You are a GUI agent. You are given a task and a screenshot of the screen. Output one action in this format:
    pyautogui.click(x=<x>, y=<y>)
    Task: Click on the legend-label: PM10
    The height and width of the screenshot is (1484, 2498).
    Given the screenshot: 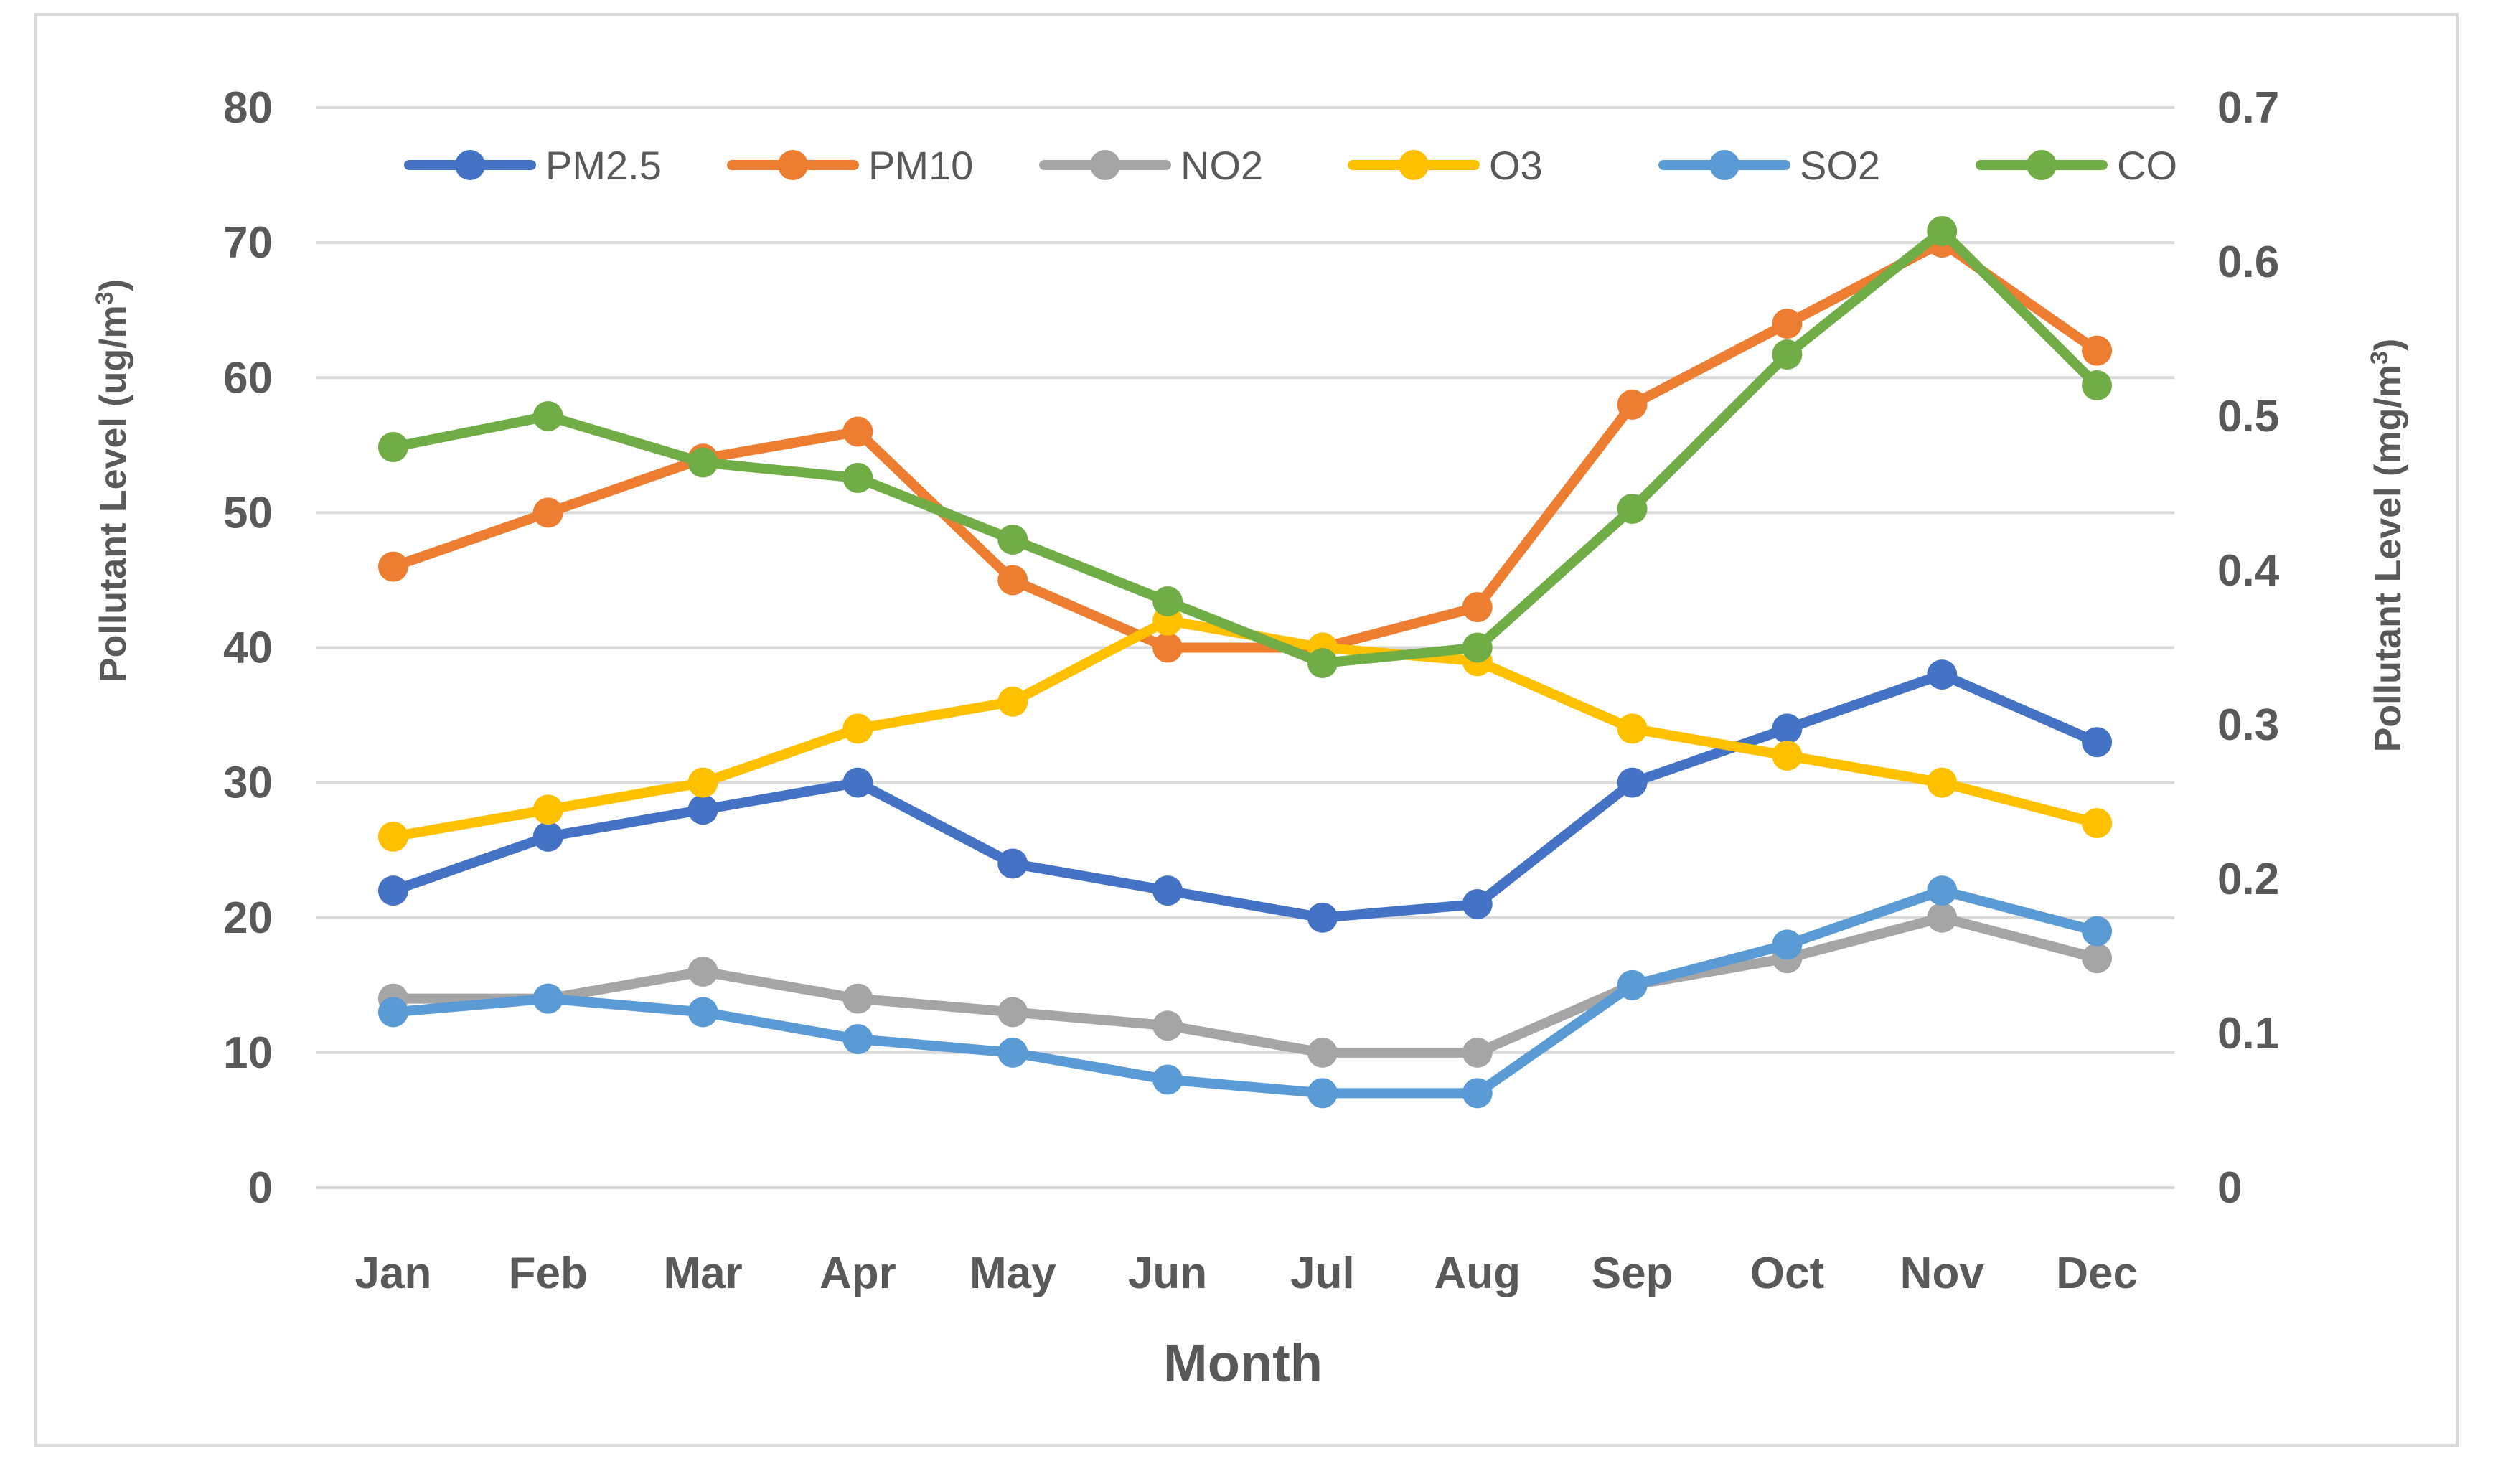 What is the action you would take?
    pyautogui.click(x=921, y=165)
    